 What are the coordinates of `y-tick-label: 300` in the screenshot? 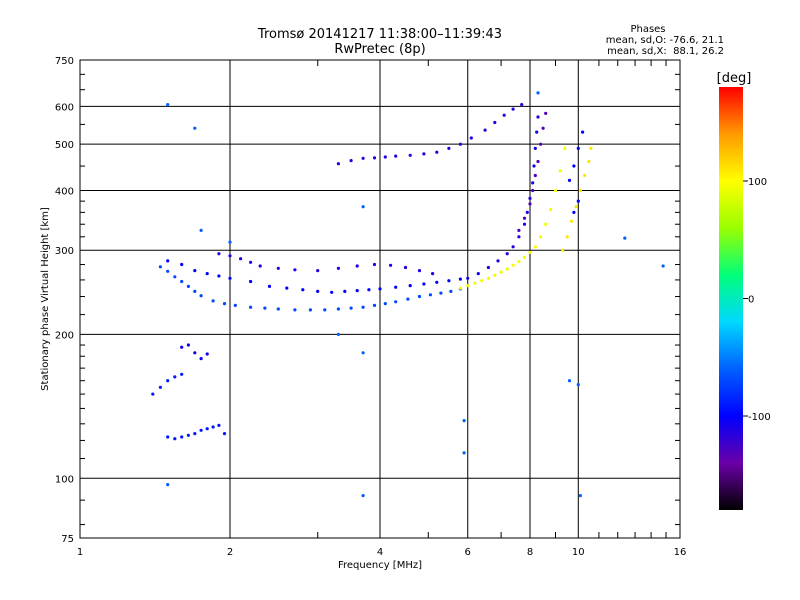 It's located at (64, 251).